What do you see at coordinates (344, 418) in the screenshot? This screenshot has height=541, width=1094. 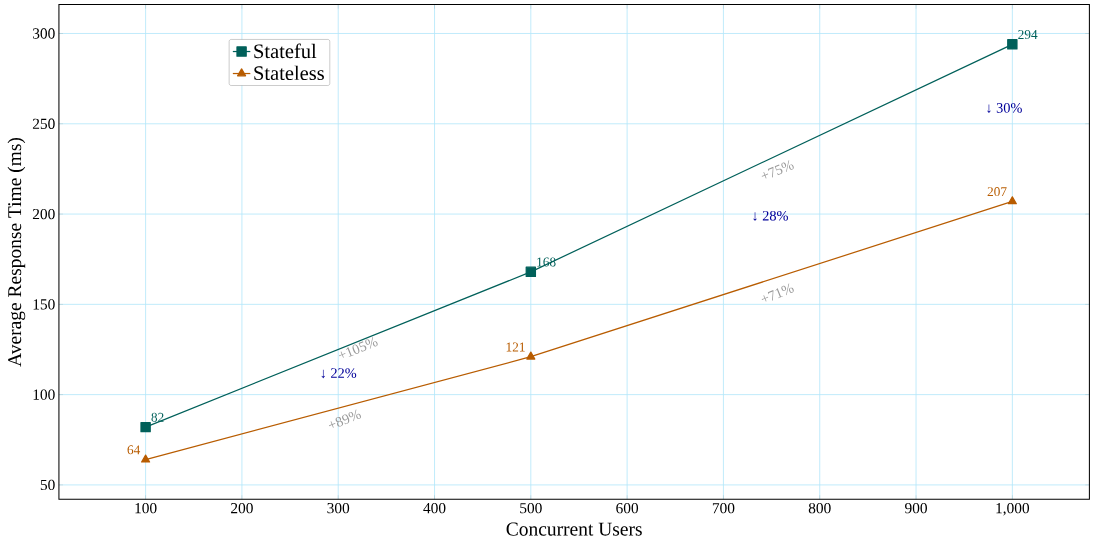 I see `annotation: +89%` at bounding box center [344, 418].